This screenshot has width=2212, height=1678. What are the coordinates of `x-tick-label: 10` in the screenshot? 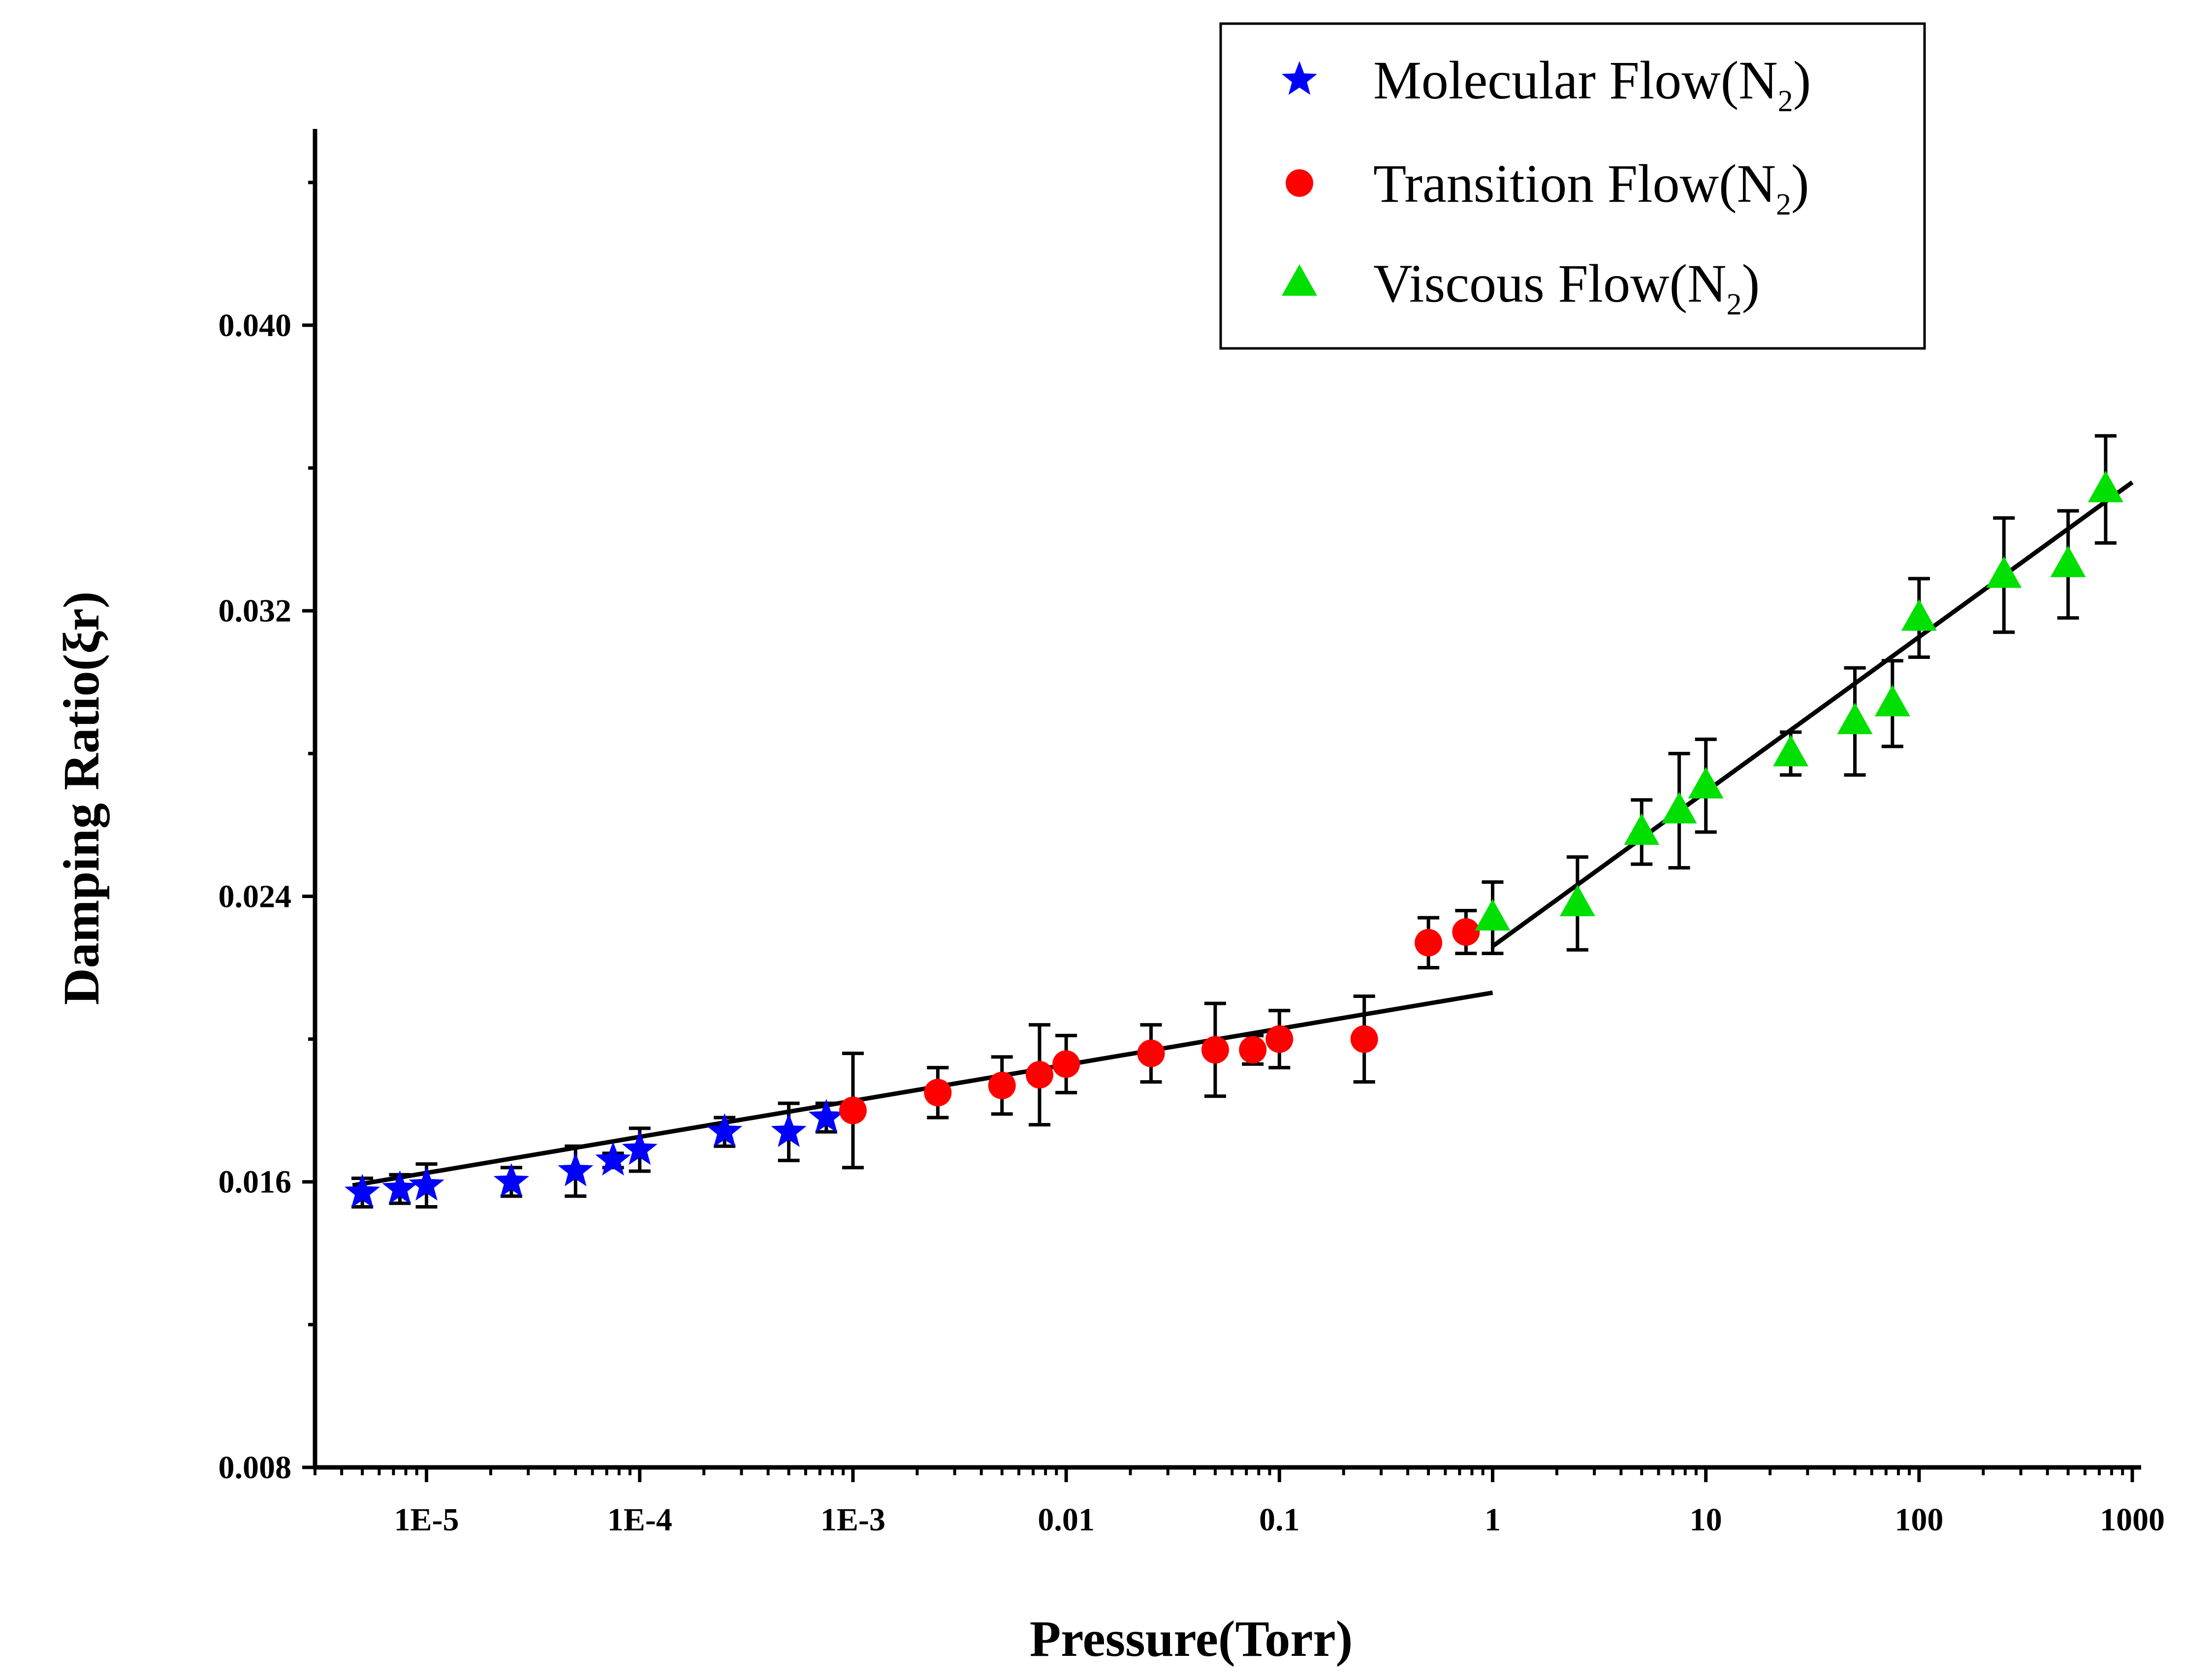 It's located at (1706, 1520).